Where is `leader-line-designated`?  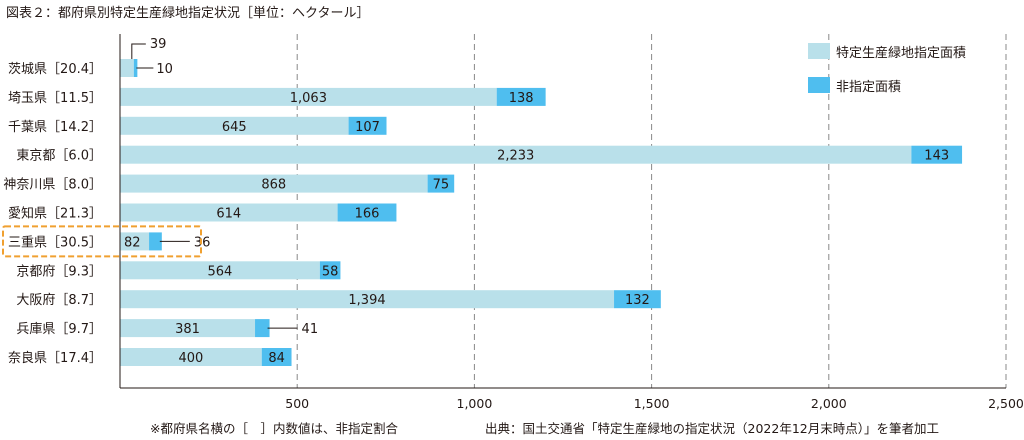
leader-line-designated is located at coordinates (138, 51).